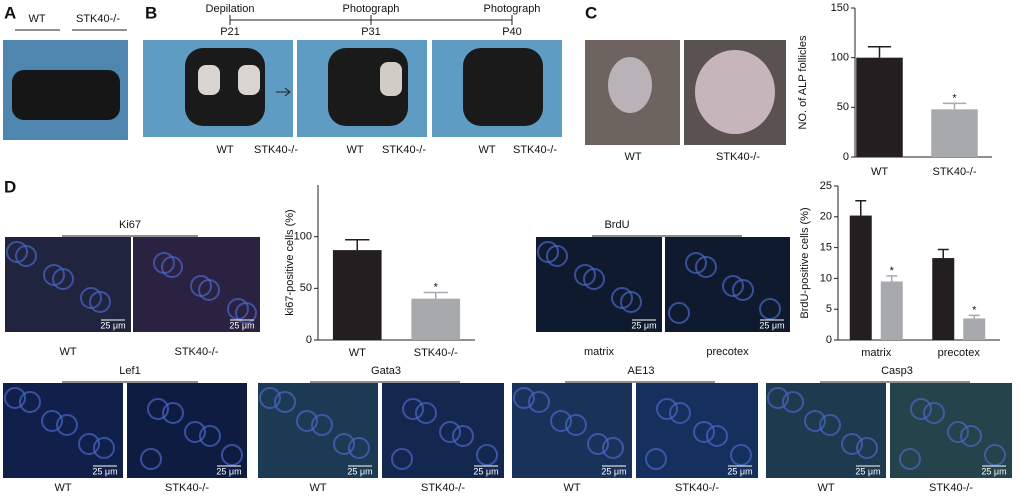 This screenshot has height=498, width=1020. Describe the element at coordinates (843, 107) in the screenshot. I see `y-tick-label: 50` at that location.